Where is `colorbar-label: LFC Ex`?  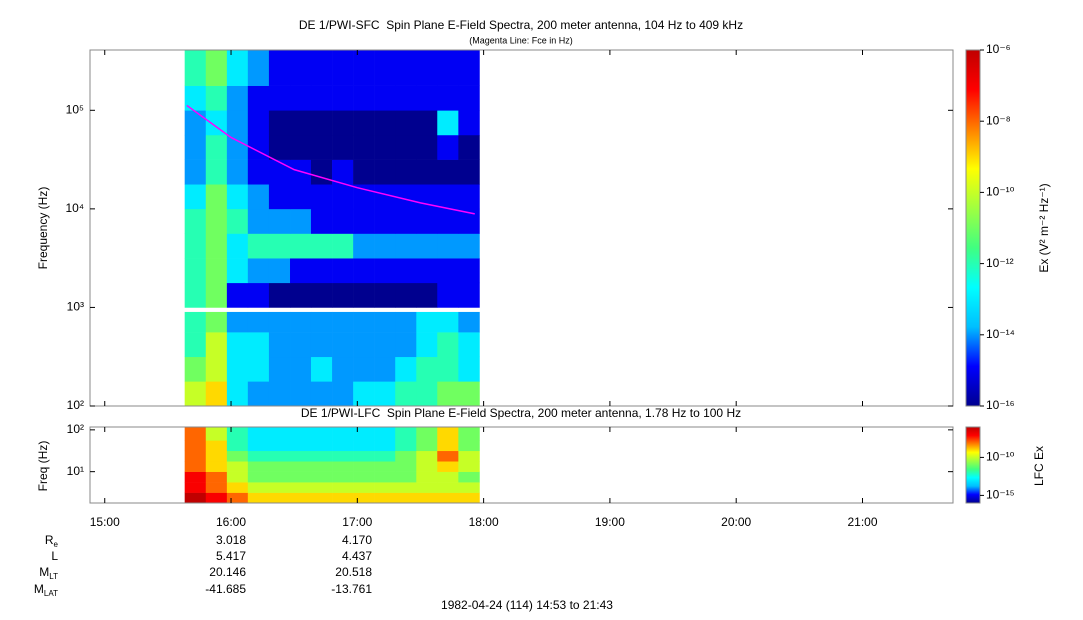 colorbar-label: LFC Ex is located at coordinates (1039, 466).